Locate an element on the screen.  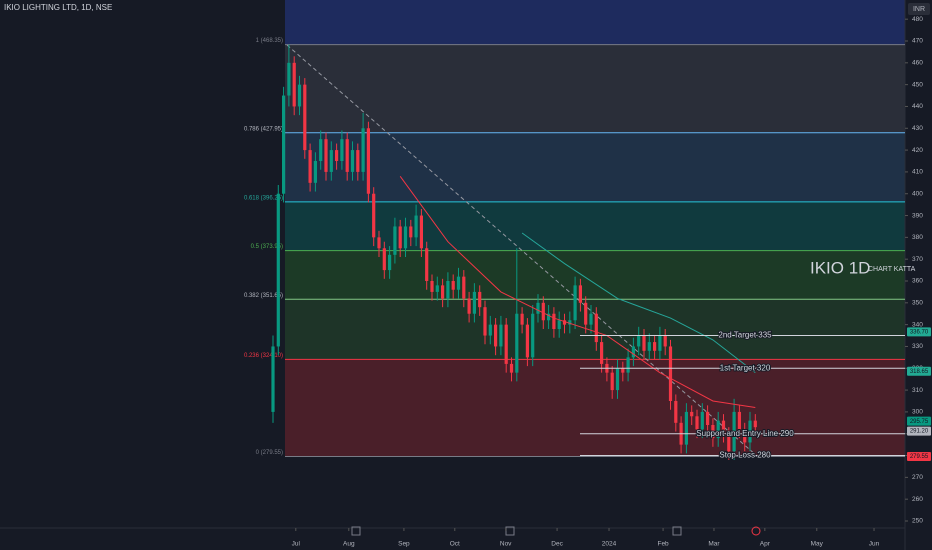
price-label: 279.55 is located at coordinates (919, 457).